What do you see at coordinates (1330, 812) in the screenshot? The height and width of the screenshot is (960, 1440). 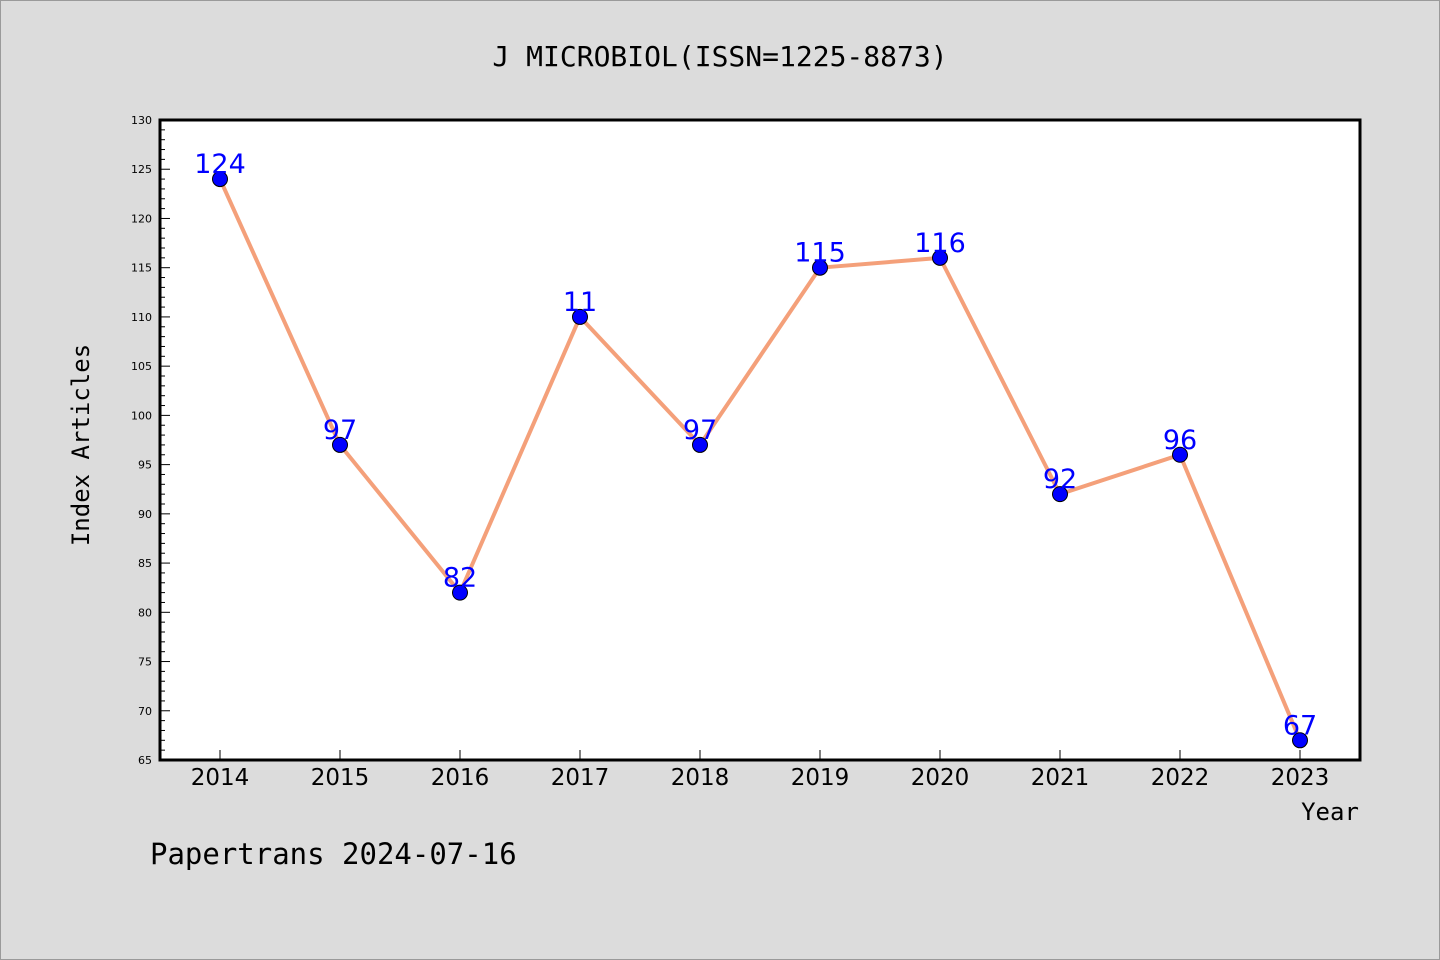 I see `x-axis-title: Year` at bounding box center [1330, 812].